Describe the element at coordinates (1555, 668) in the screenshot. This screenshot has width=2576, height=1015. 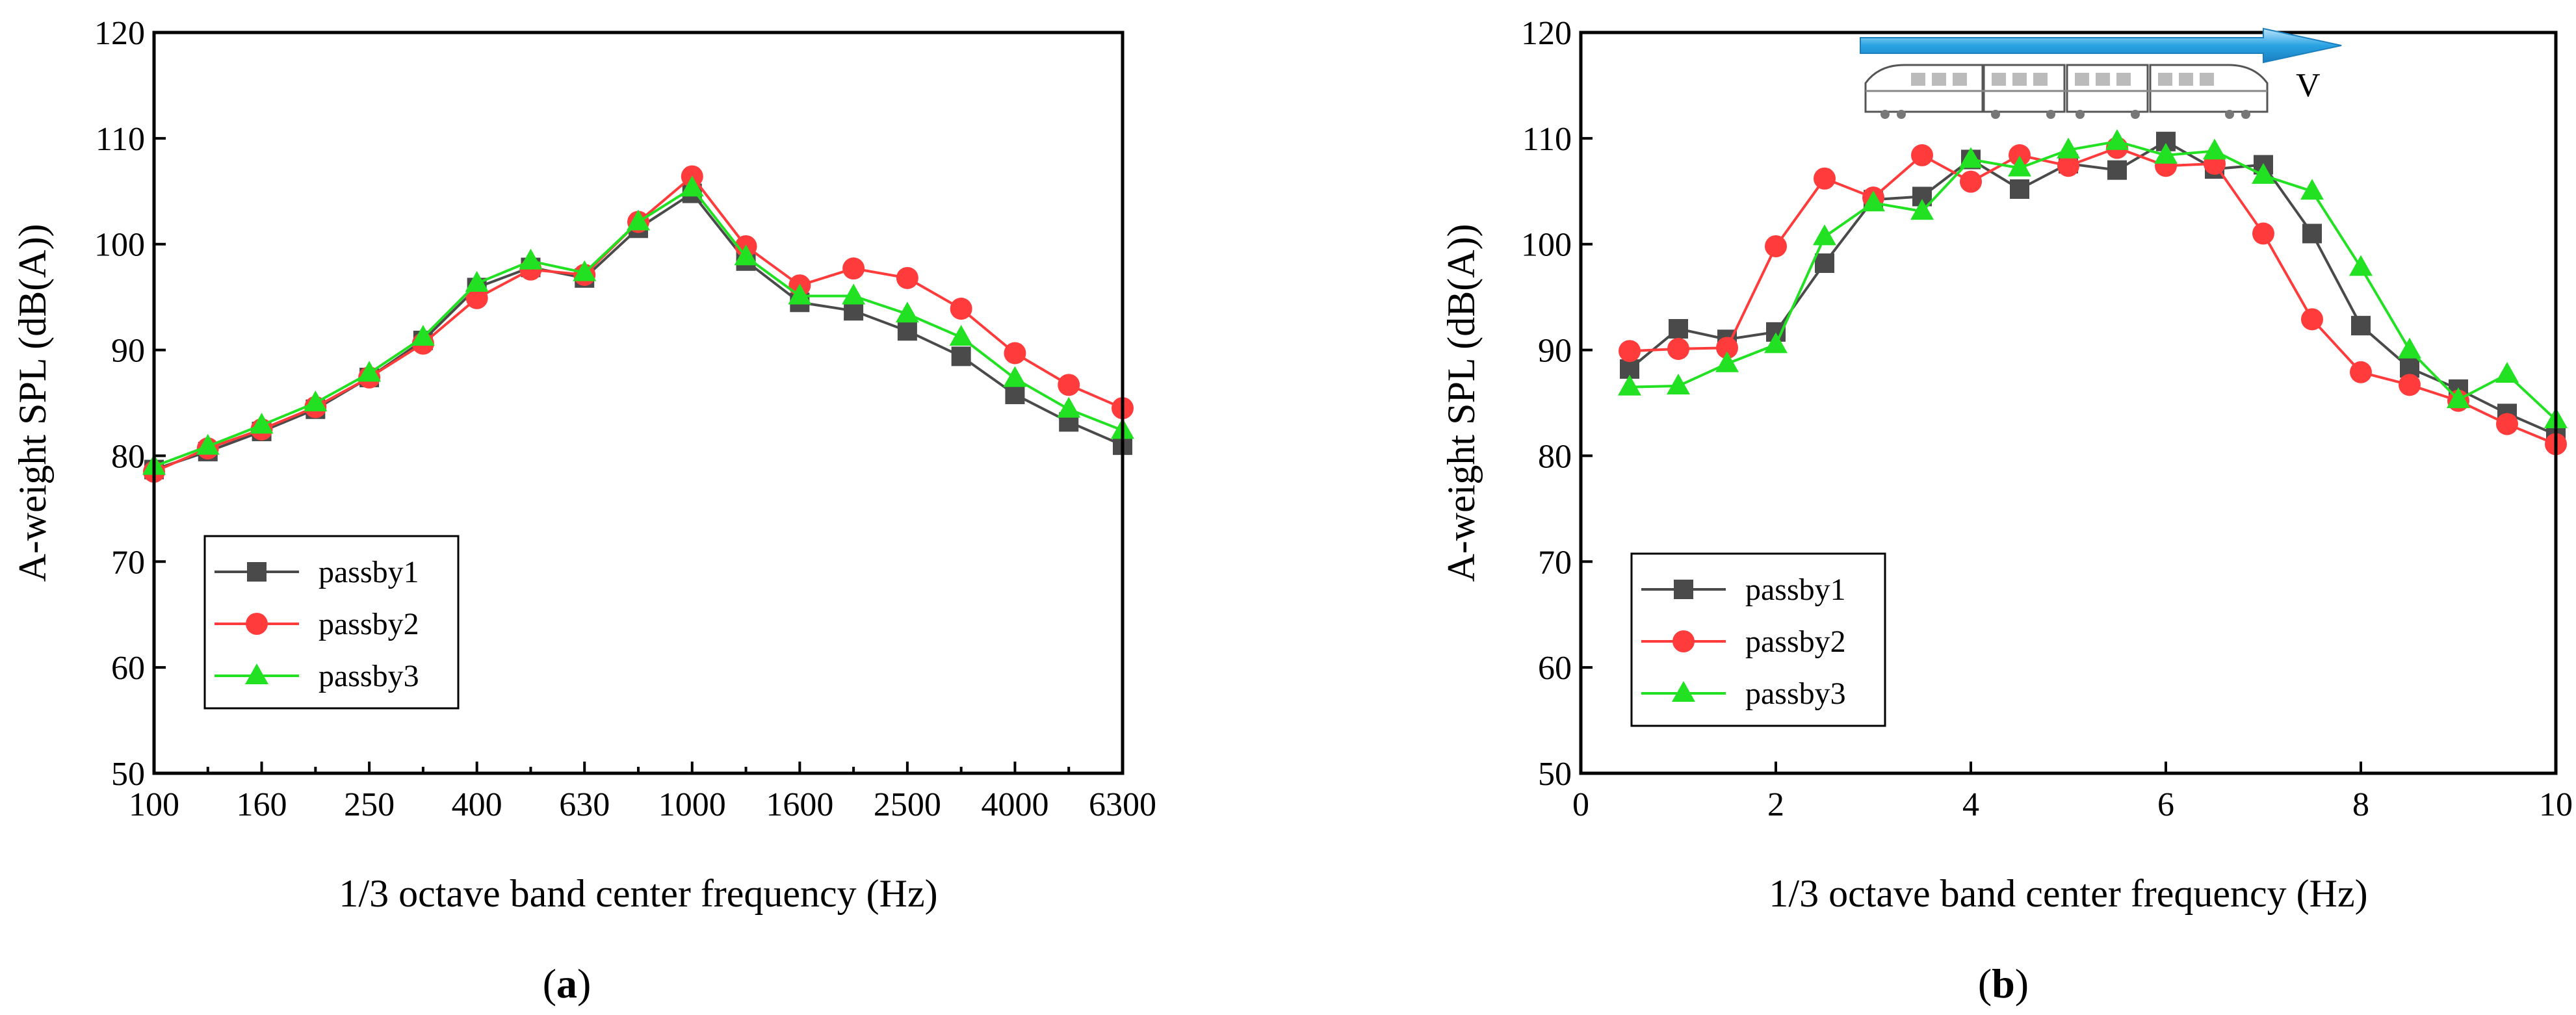
I see `y-tick-label: 60` at that location.